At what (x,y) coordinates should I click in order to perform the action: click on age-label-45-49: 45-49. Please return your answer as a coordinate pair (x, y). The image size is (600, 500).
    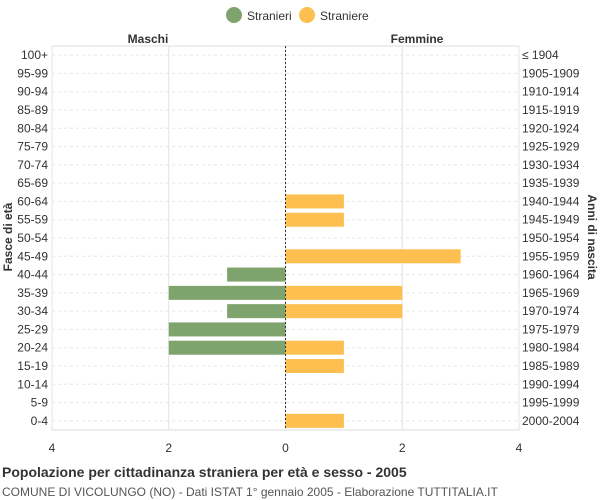
    Looking at the image, I should click on (32, 256).